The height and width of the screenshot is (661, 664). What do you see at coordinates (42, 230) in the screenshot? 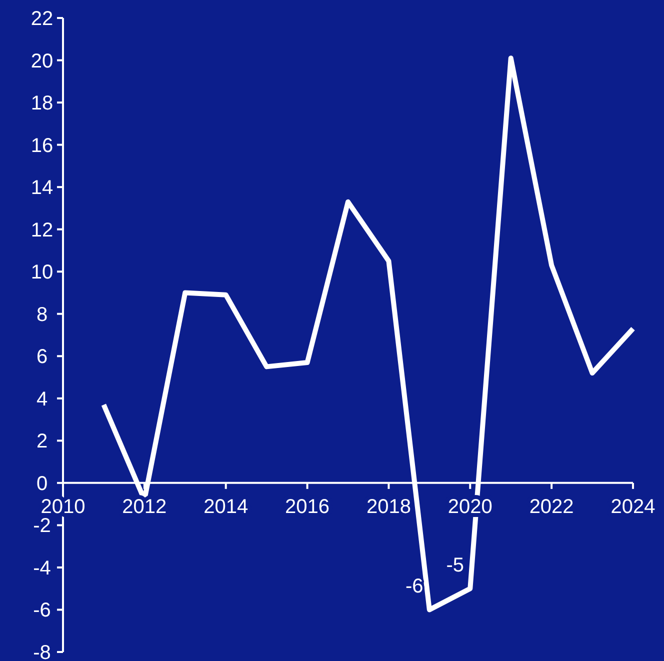
I see `y-tick-label: 12` at bounding box center [42, 230].